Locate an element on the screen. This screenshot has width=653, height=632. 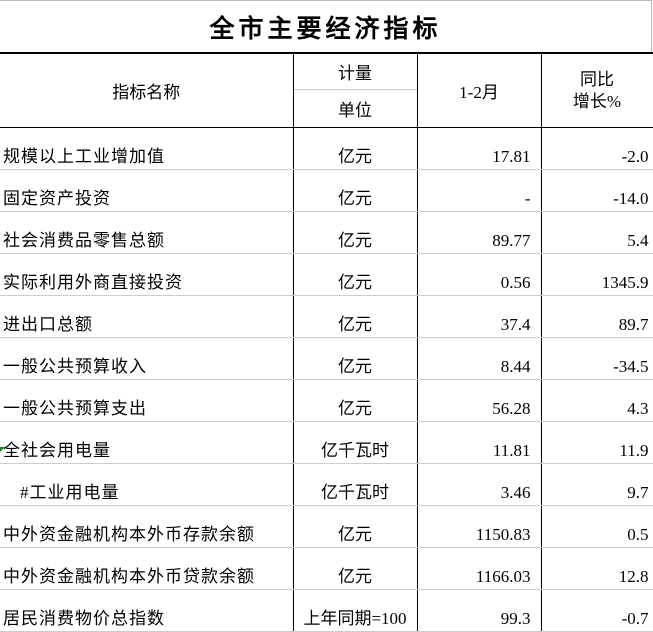
table-row: 规模以上工业增加值 亿元 17.81 -2.0 is located at coordinates (326, 148).